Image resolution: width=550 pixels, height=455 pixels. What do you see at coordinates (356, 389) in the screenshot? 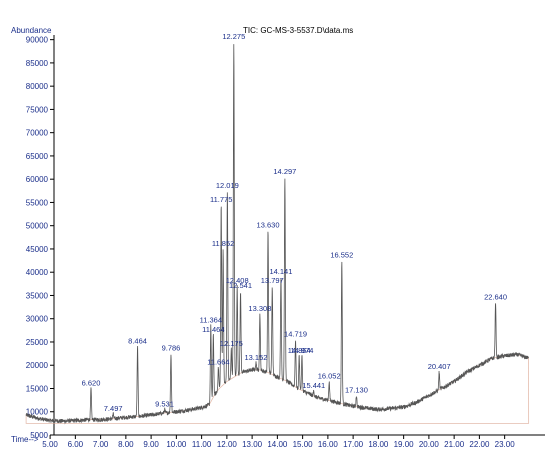
I see `peak-label: 17.130` at bounding box center [356, 389].